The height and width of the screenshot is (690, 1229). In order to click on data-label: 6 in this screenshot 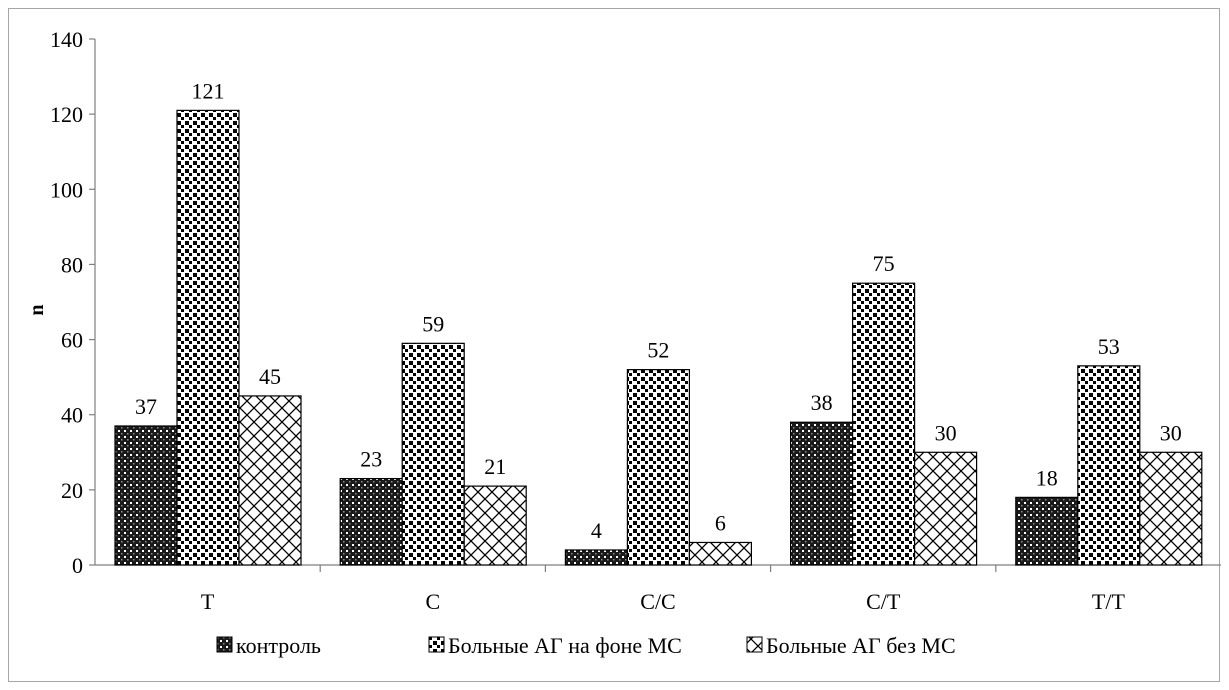, I will do `click(720, 522)`.